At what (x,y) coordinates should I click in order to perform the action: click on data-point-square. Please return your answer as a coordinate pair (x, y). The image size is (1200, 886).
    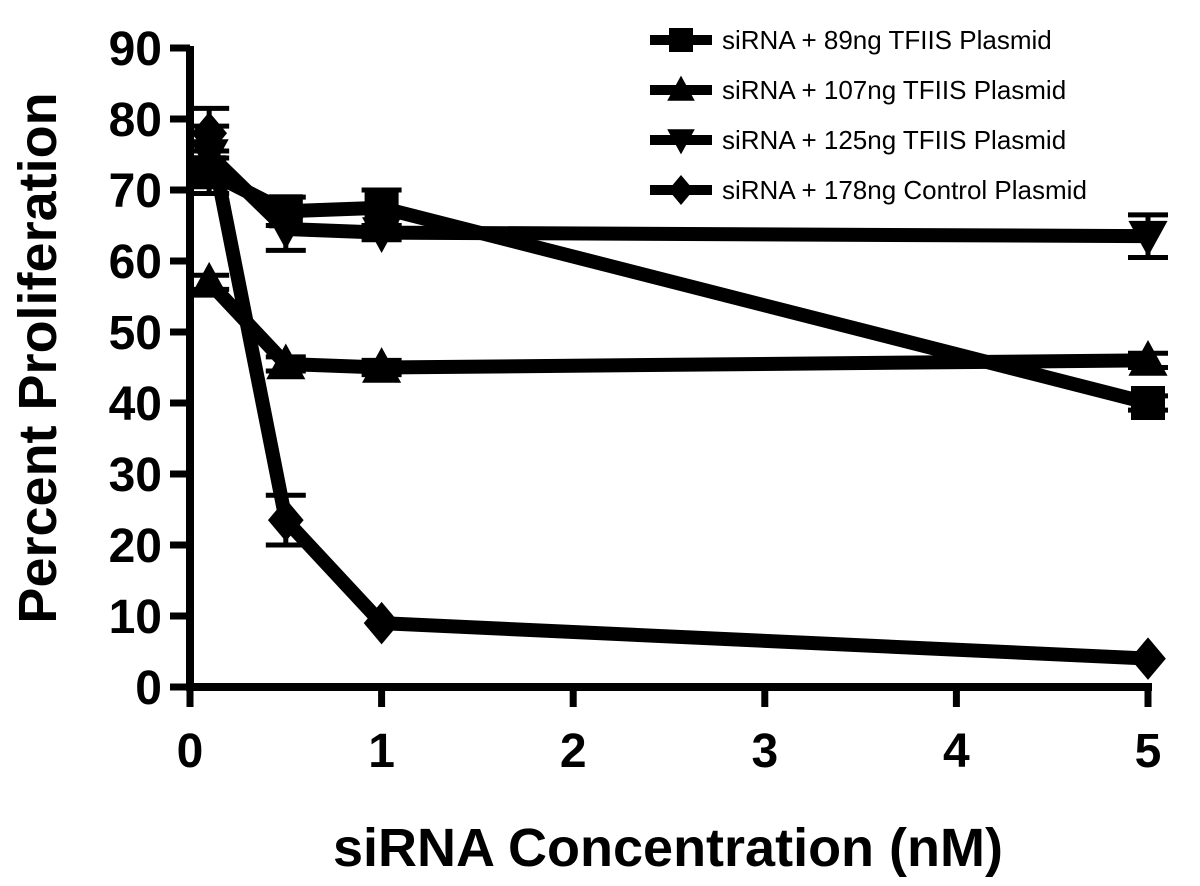
    Looking at the image, I should click on (1148, 403).